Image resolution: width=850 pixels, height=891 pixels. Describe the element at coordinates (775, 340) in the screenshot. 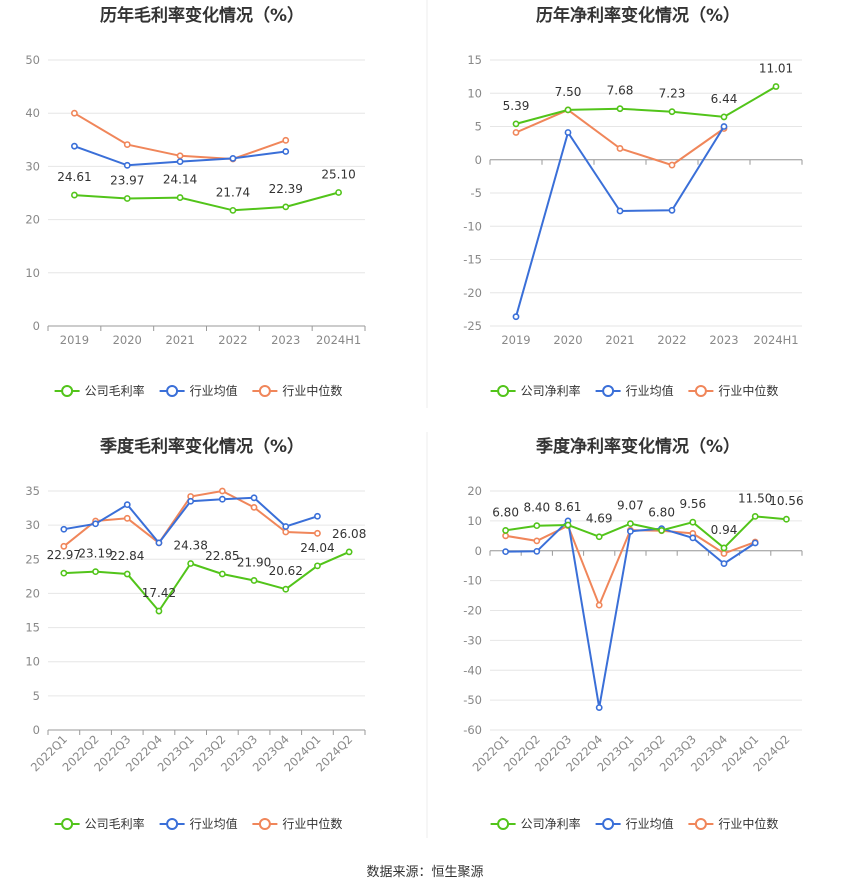

I see `x-tick-label: 2024H1` at that location.